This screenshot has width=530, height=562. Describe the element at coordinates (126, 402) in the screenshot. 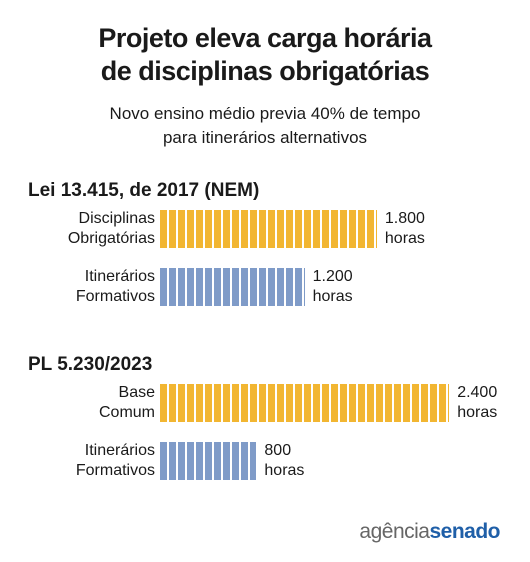

I see `category-label: Base Comum` at that location.